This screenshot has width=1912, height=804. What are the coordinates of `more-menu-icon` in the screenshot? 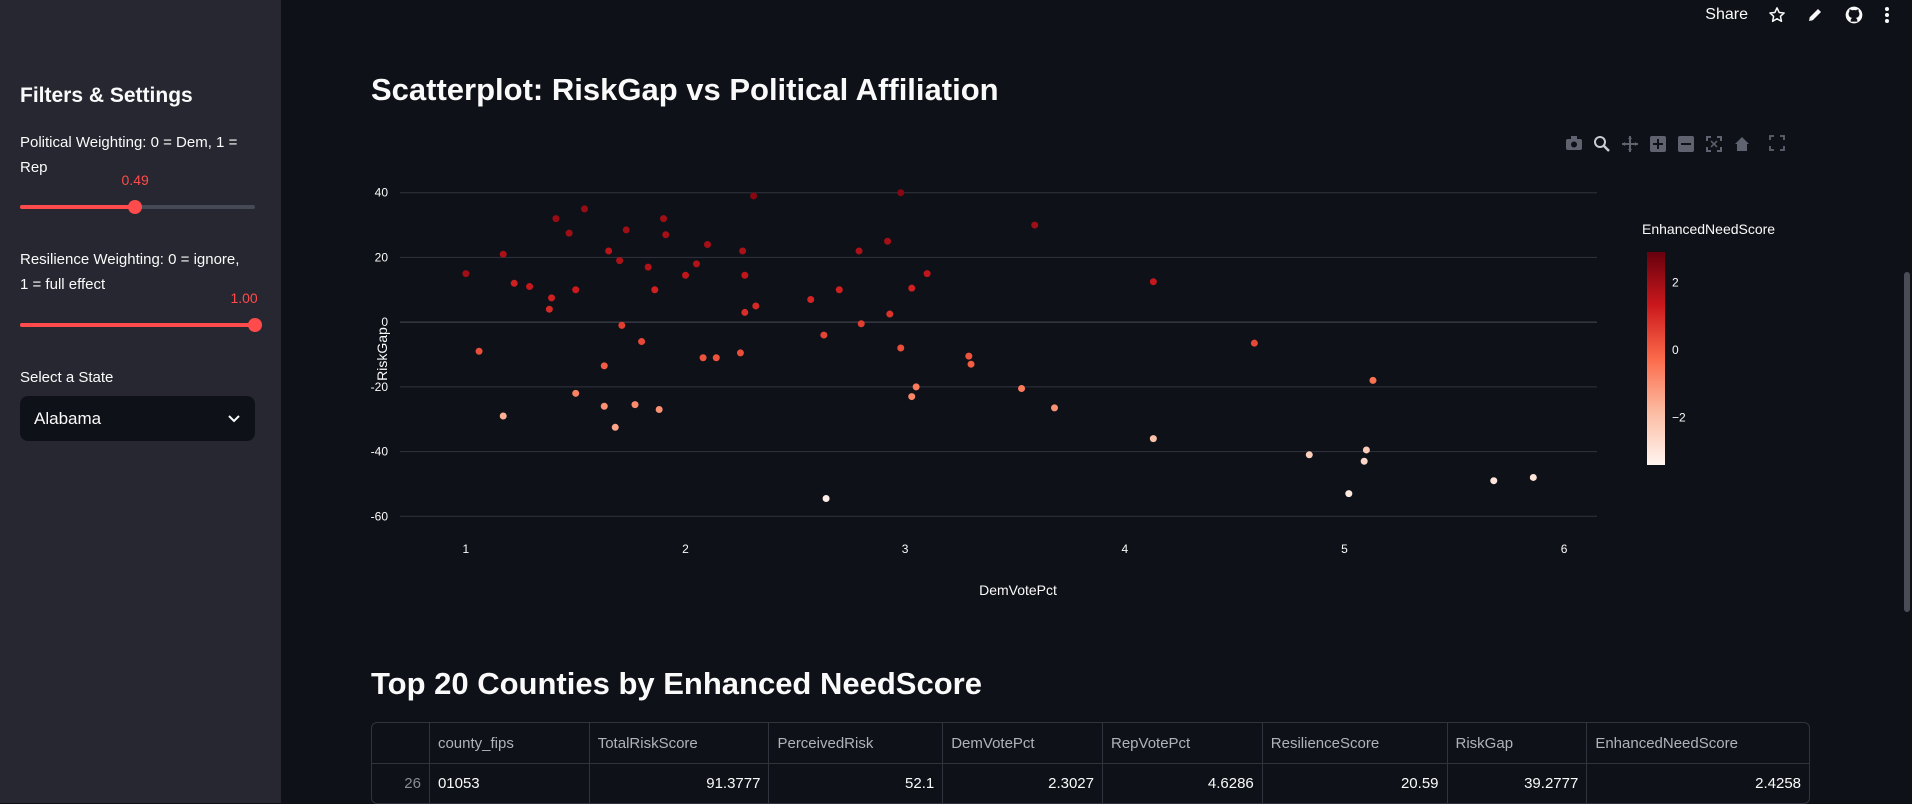 It's located at (1887, 15).